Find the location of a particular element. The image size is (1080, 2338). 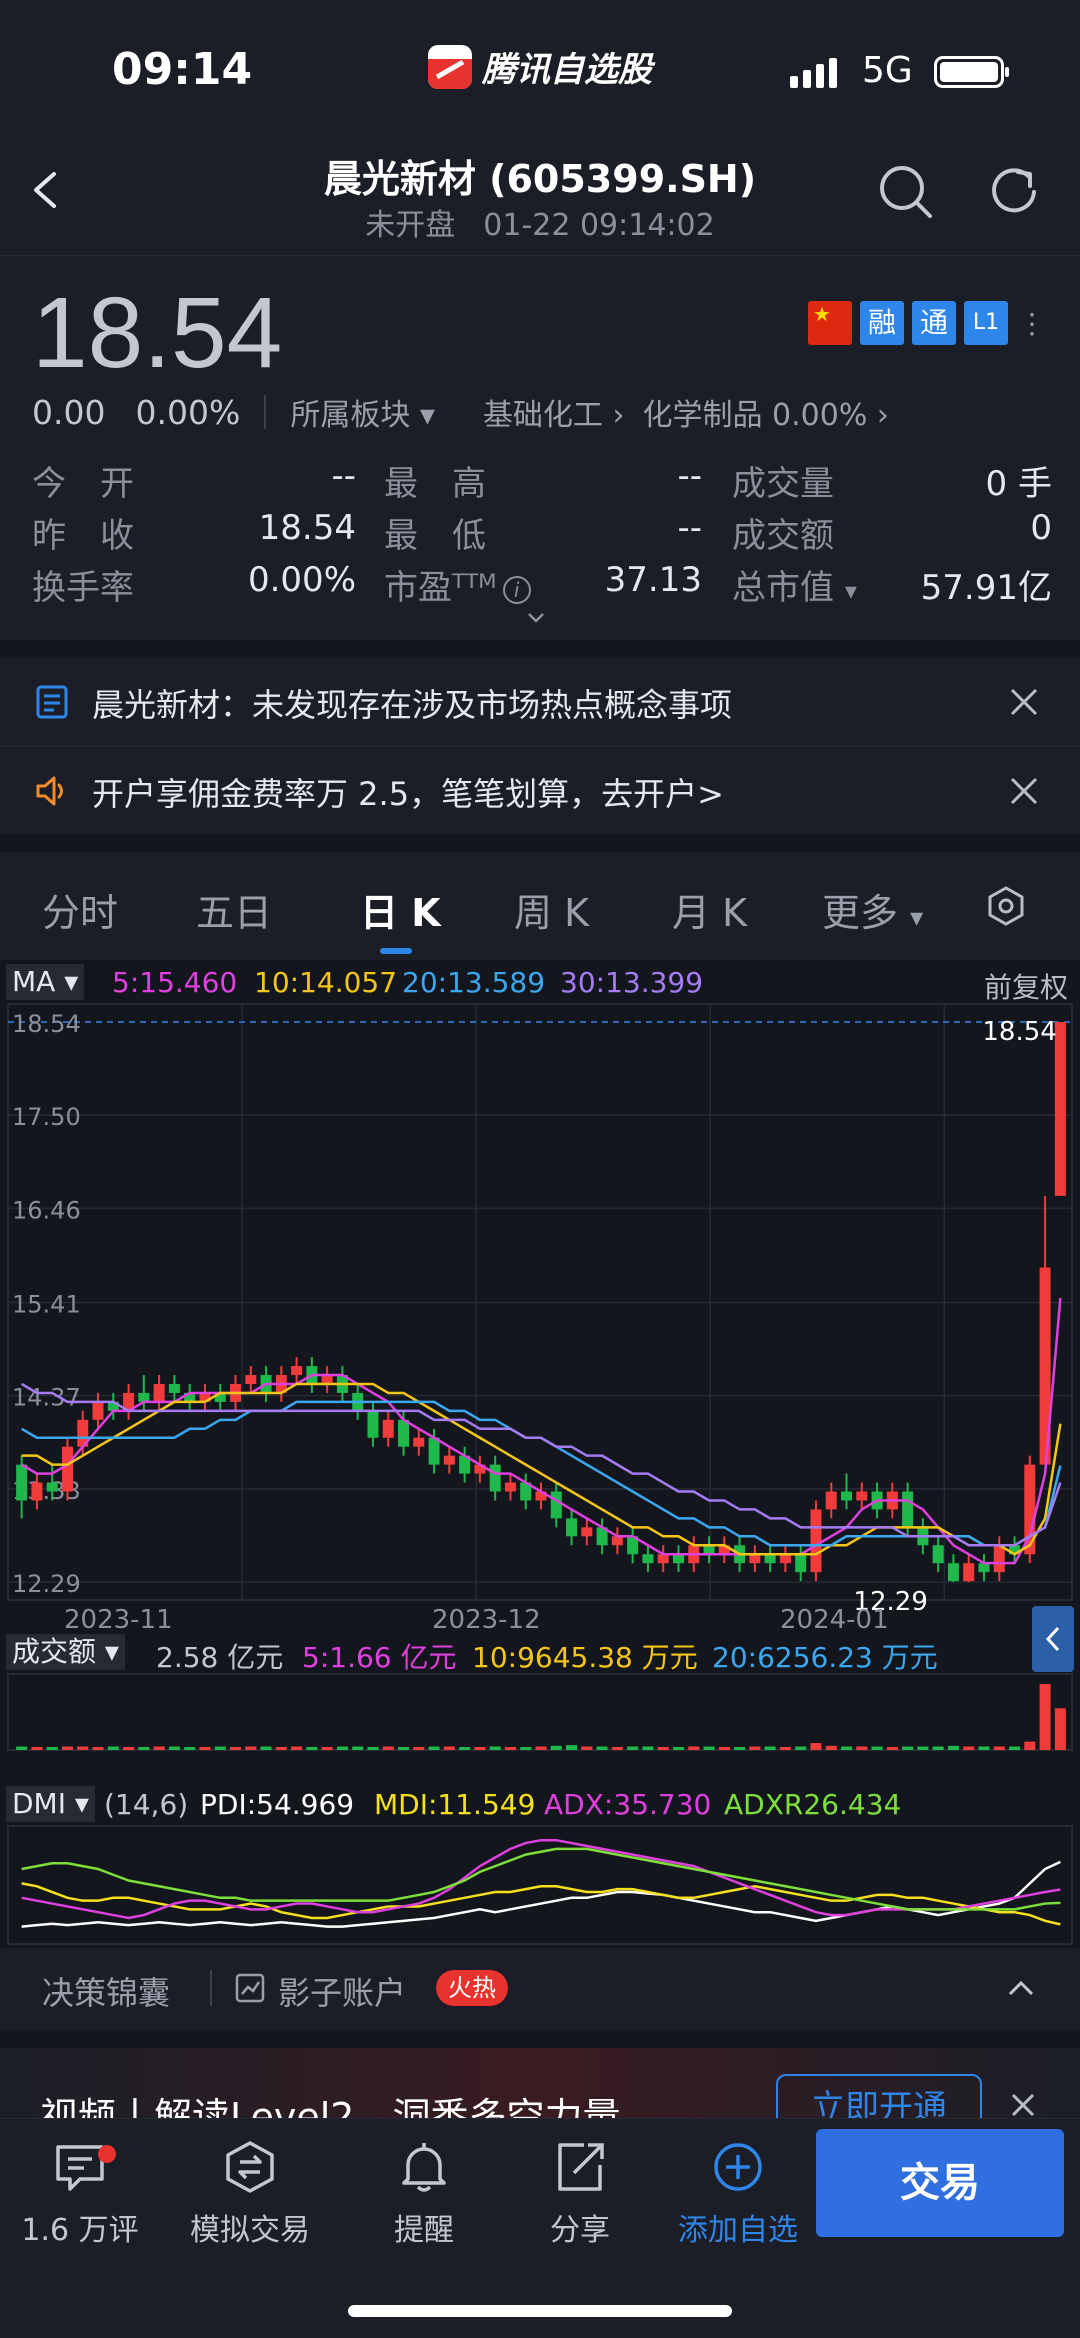

active-tab-indicator is located at coordinates (396, 951).